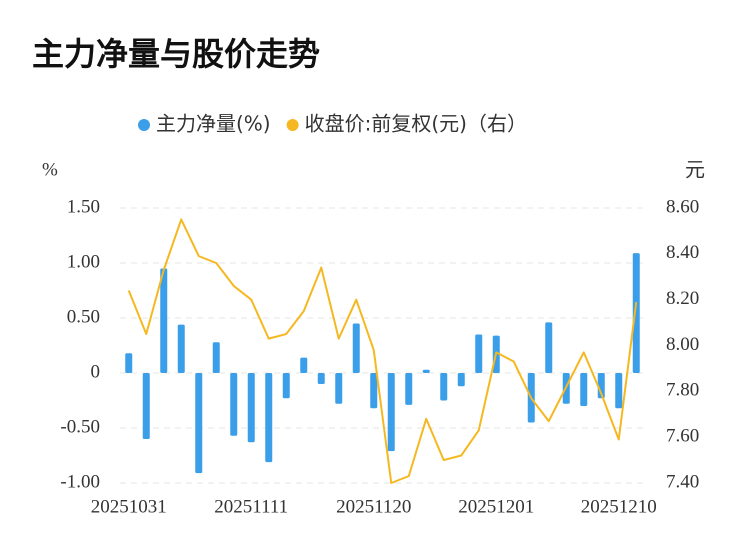 This screenshot has height=558, width=750. I want to click on chart-title: 主力净量与股价走势, so click(176, 54).